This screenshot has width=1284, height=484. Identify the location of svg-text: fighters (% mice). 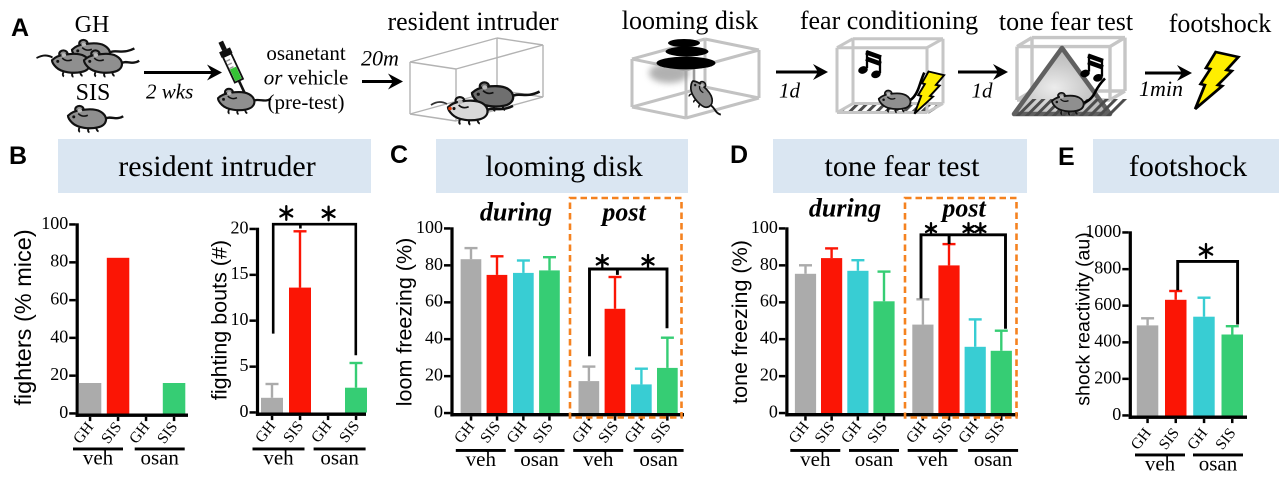
(23, 317).